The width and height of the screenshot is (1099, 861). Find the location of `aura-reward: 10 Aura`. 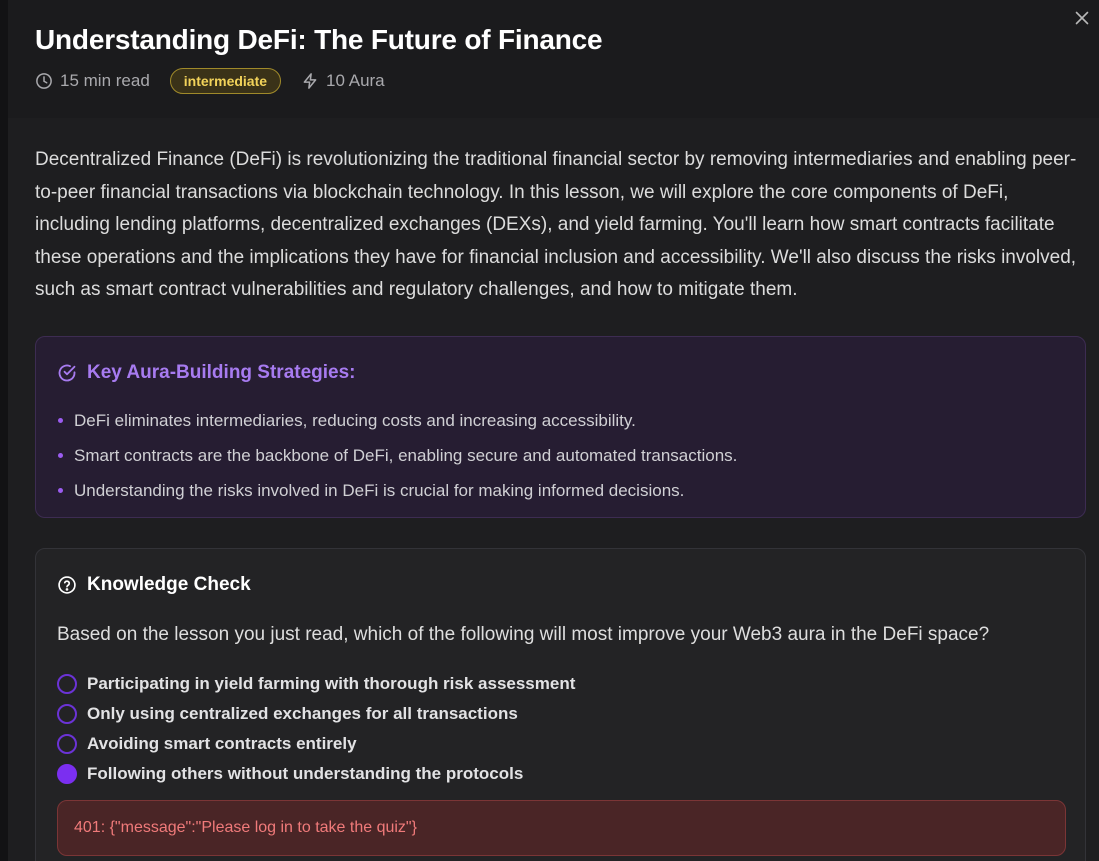

aura-reward: 10 Aura is located at coordinates (343, 81).